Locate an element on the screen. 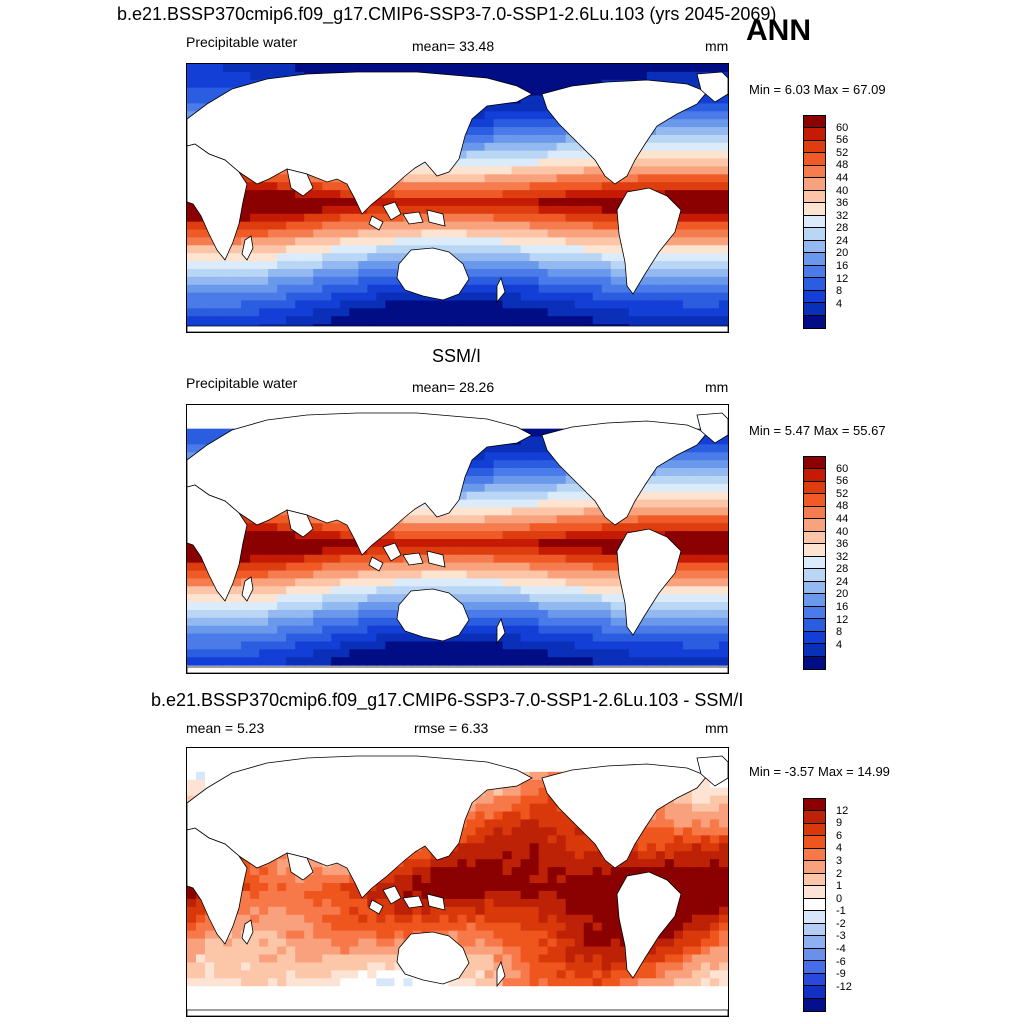 Image resolution: width=1024 pixels, height=1024 pixels. colorbar-tick-label: 36 is located at coordinates (842, 203).